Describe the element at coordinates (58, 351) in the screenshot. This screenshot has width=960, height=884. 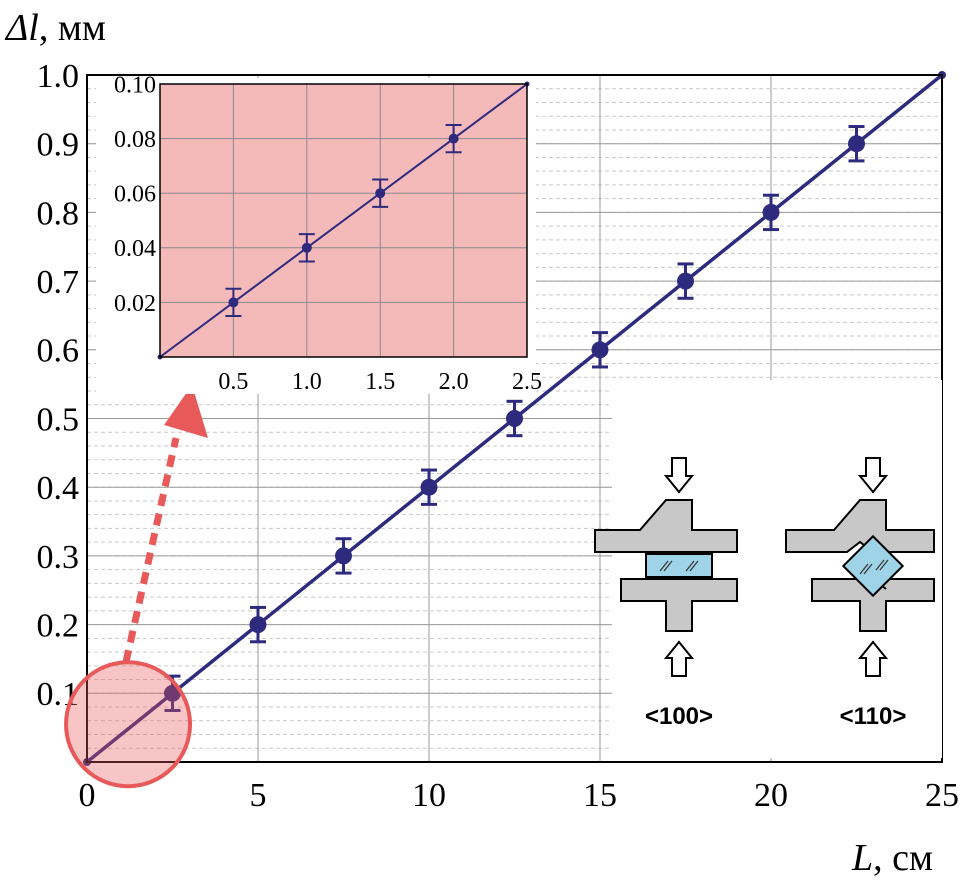
I see `y-tick-label: 0.6` at that location.